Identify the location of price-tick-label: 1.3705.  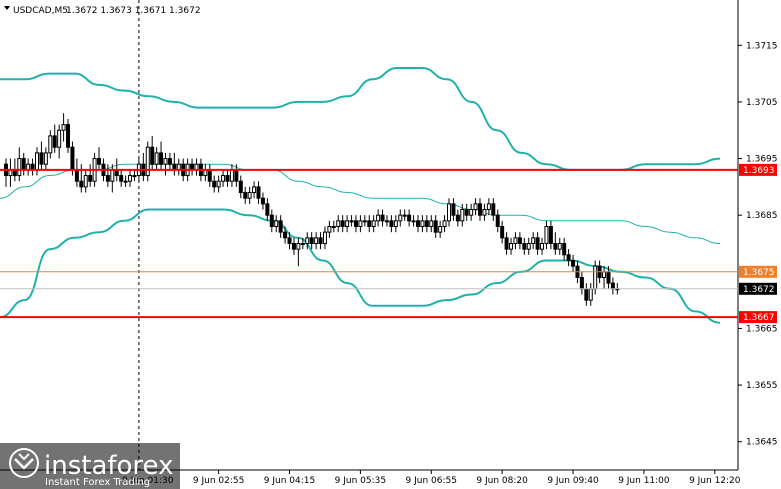
(762, 103).